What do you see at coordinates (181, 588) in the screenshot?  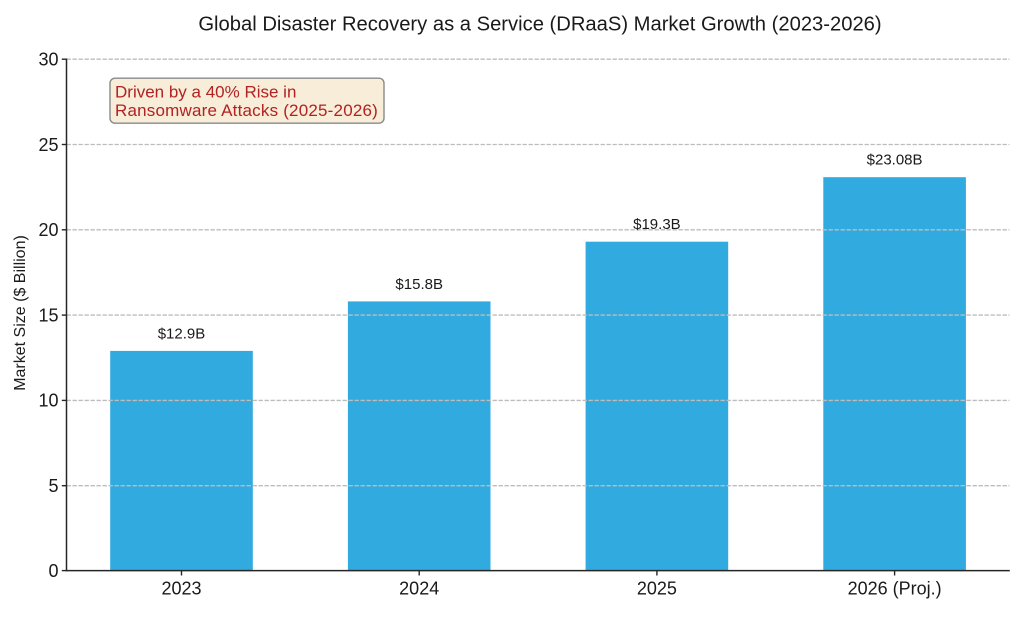 I see `svg-text: 2023` at bounding box center [181, 588].